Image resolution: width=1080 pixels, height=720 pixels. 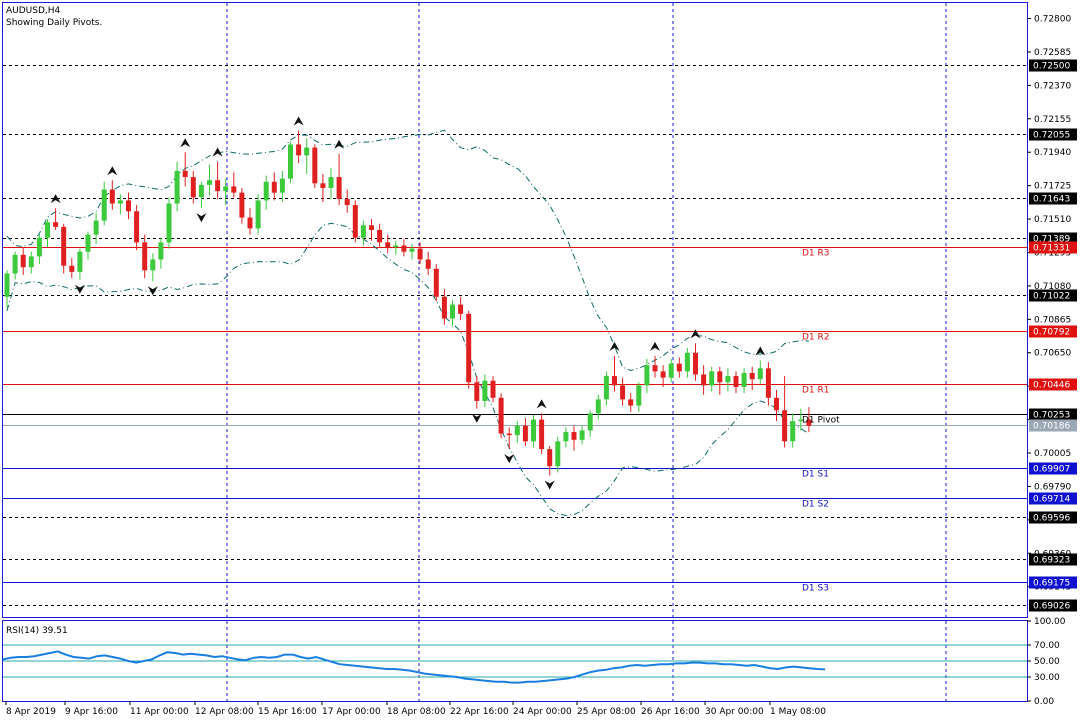 I want to click on time-tick-label-11: 30 Apr 00:00, so click(x=734, y=712).